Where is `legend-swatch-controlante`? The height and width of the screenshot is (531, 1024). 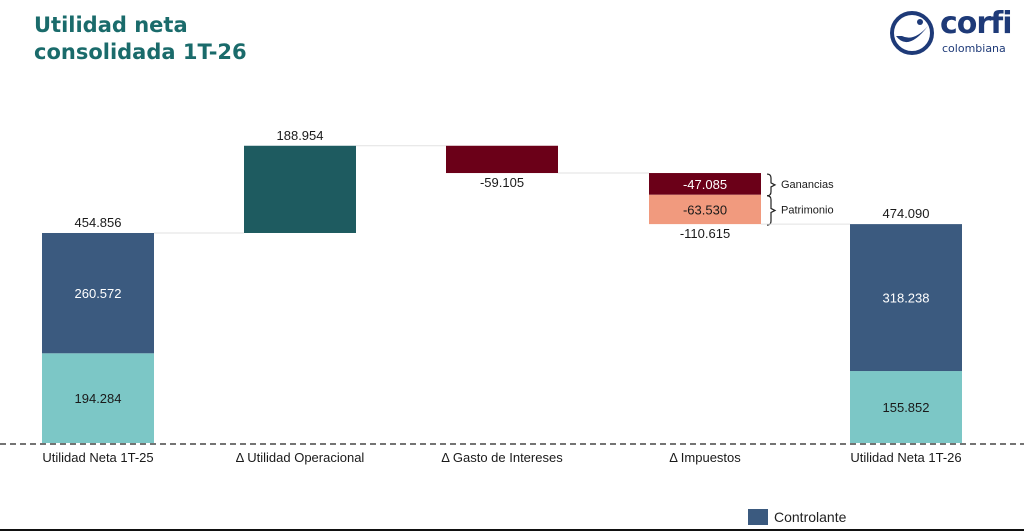 legend-swatch-controlante is located at coordinates (758, 517).